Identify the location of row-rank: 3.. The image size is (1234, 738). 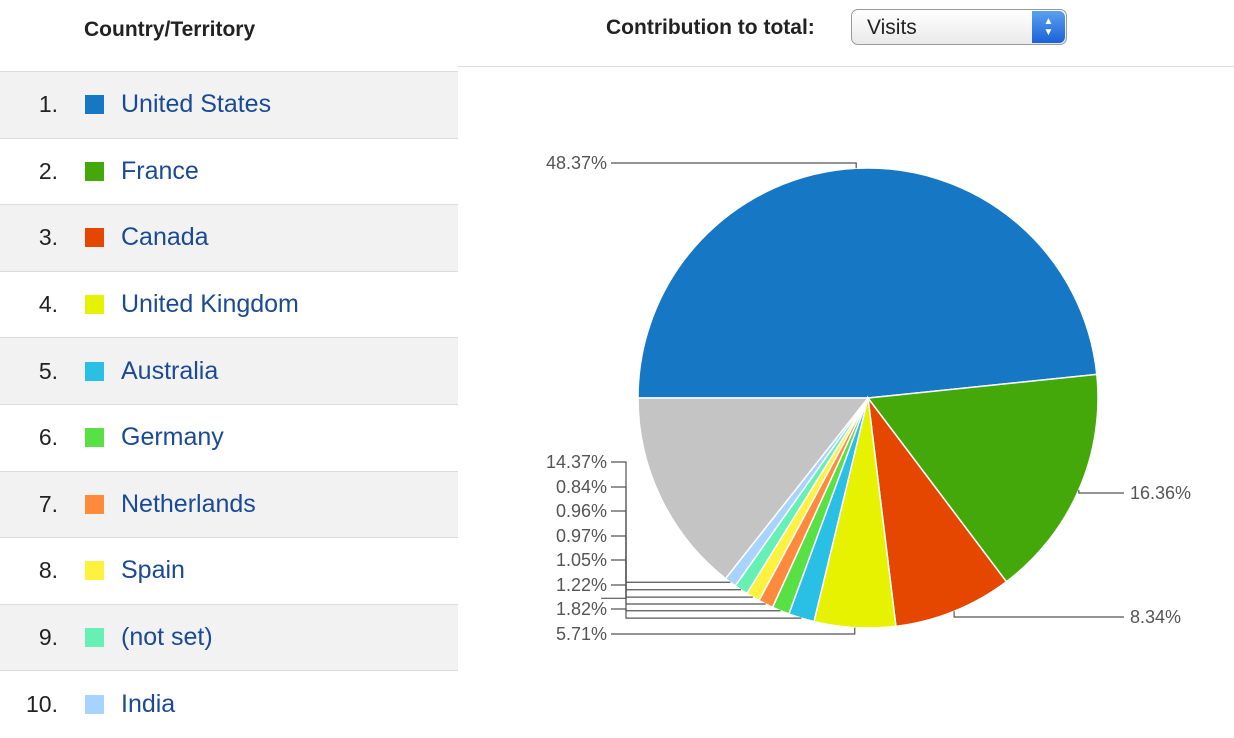
(48, 237).